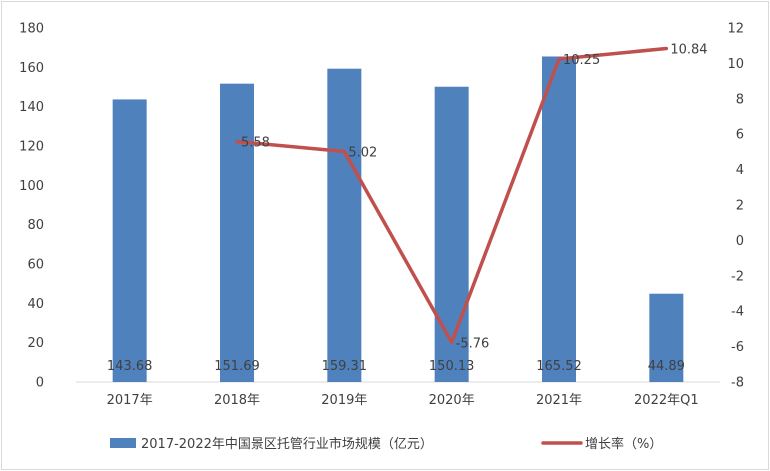 The image size is (770, 471). What do you see at coordinates (35, 265) in the screenshot?
I see `left-axis-tick-label: 60` at bounding box center [35, 265].